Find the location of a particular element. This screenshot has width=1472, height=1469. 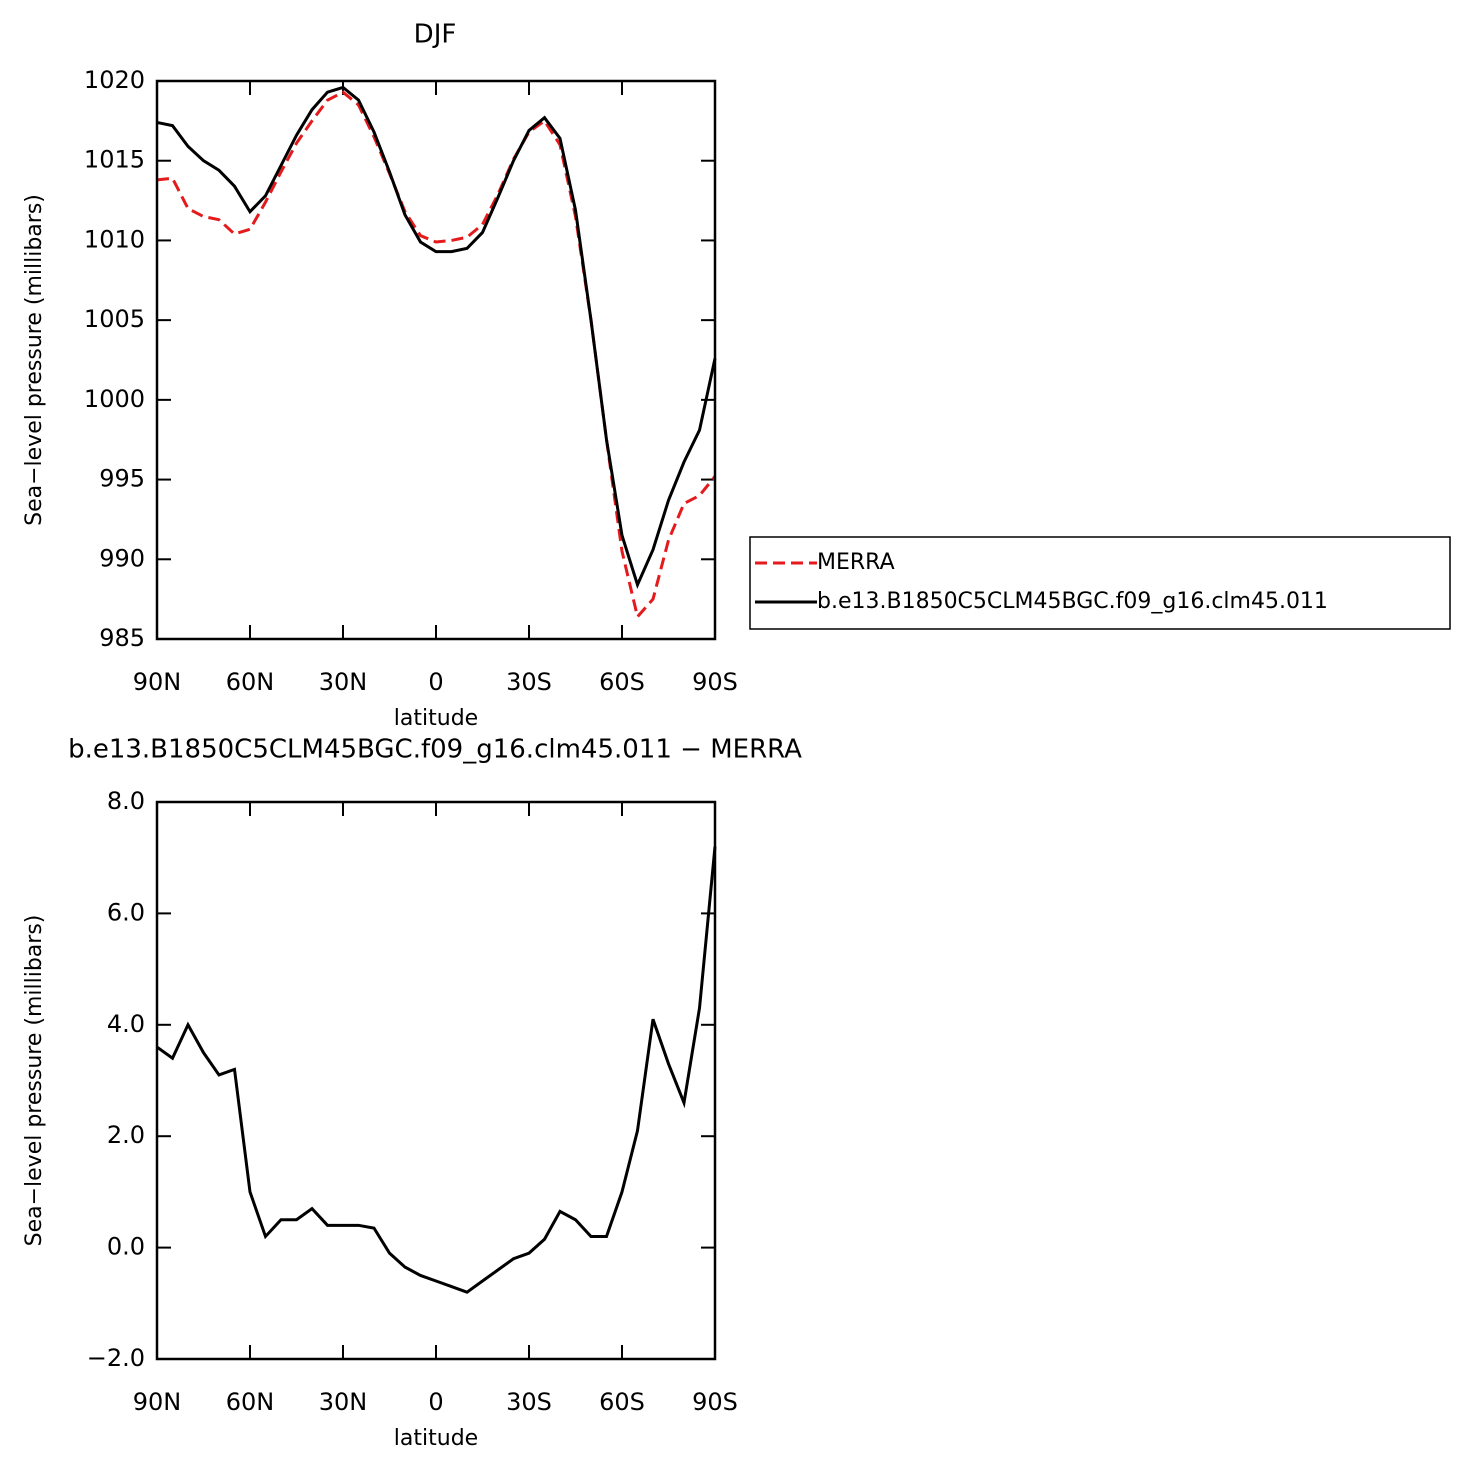

y-tick-label: 1015 is located at coordinates (114, 160).